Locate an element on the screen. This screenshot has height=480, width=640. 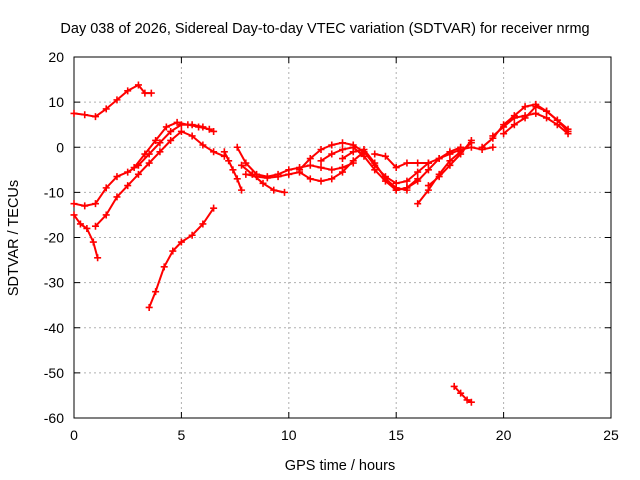
x-tick-label: 20 is located at coordinates (504, 435).